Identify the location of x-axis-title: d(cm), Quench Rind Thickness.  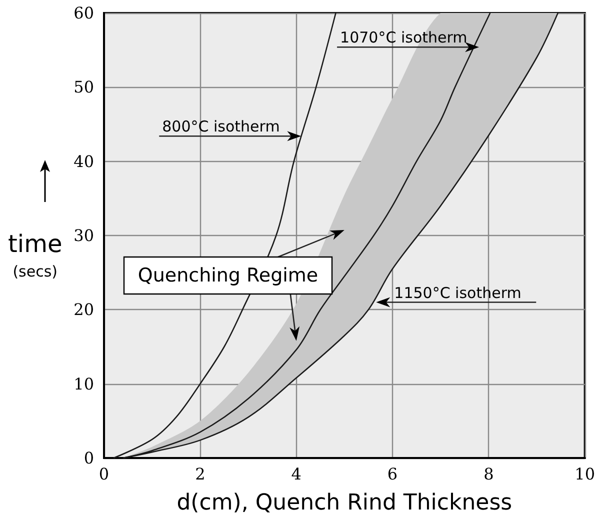
(344, 503).